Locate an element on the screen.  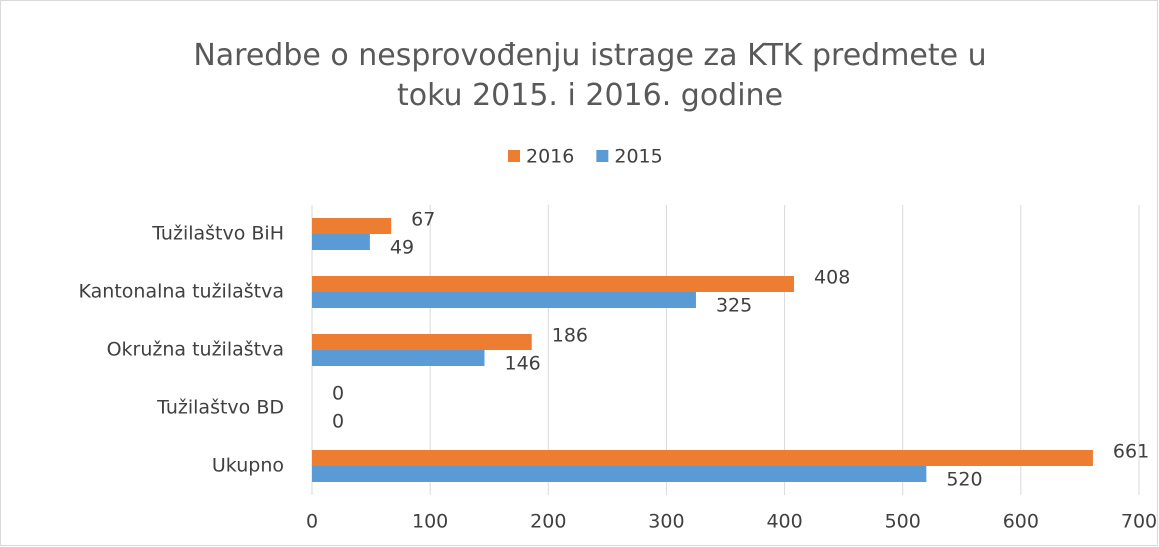
y-tick-label: Kantonalna tužilaštva is located at coordinates (181, 292).